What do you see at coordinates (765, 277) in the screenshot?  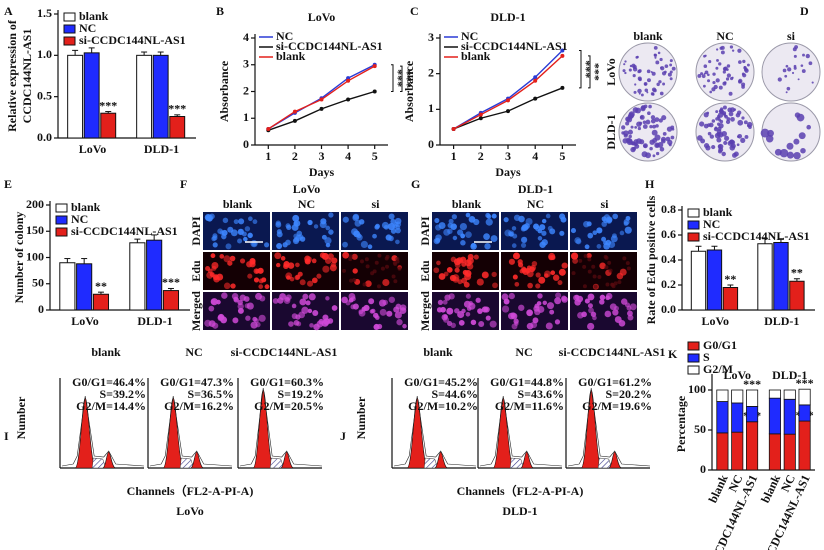 I see `bar` at bounding box center [765, 277].